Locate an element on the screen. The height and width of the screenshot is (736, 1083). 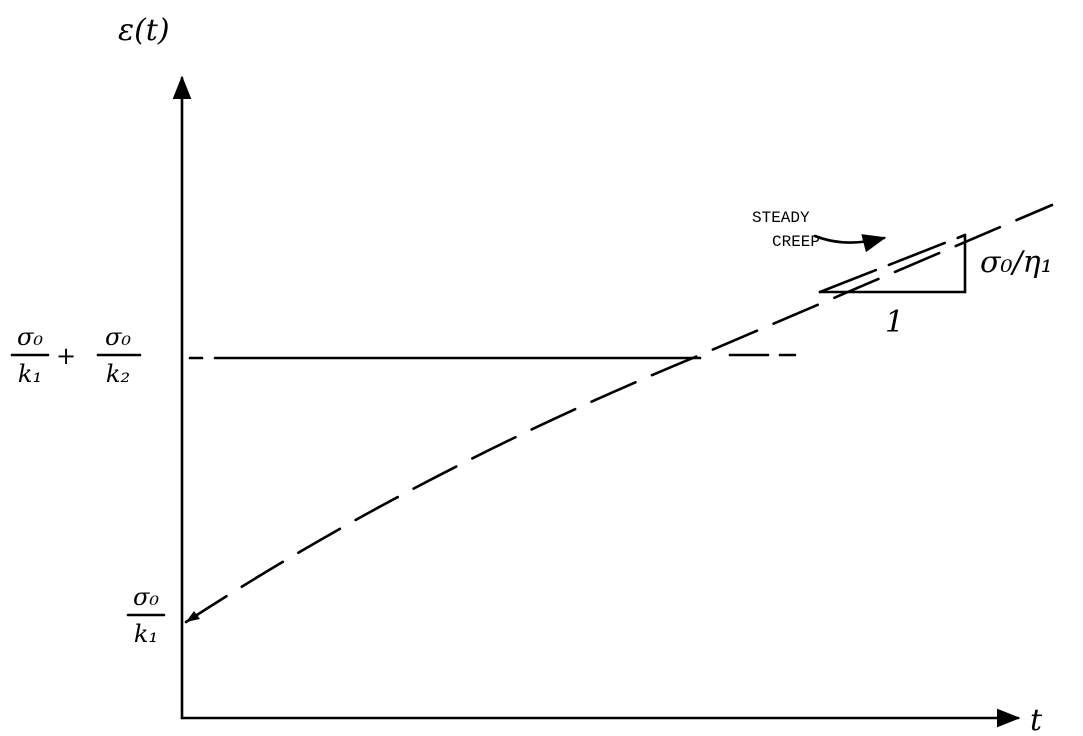
slope-run-label: 1 is located at coordinates (894, 322).